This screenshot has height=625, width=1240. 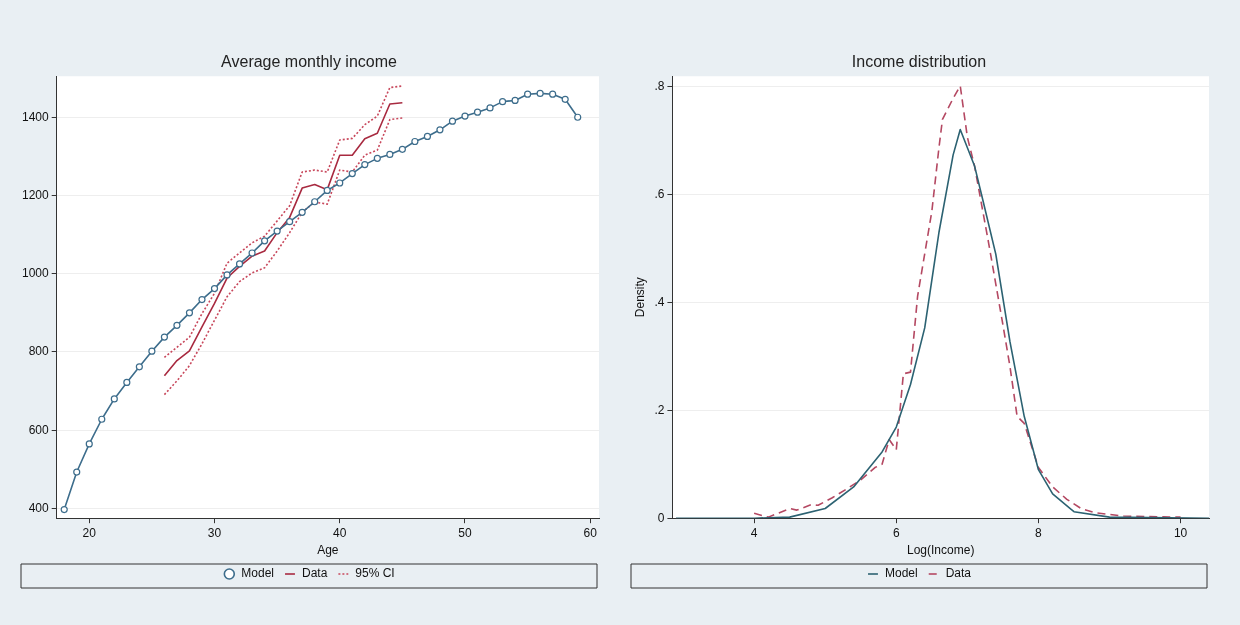 I want to click on y-tick-label: .4, so click(x=659, y=301).